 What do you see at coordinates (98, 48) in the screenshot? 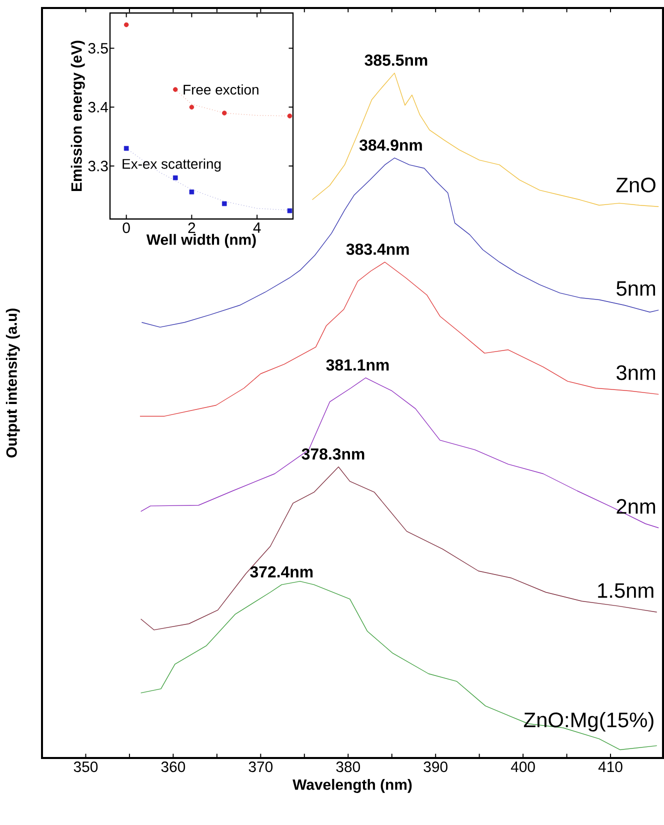
I see `y-tick-label: 3.5` at bounding box center [98, 48].